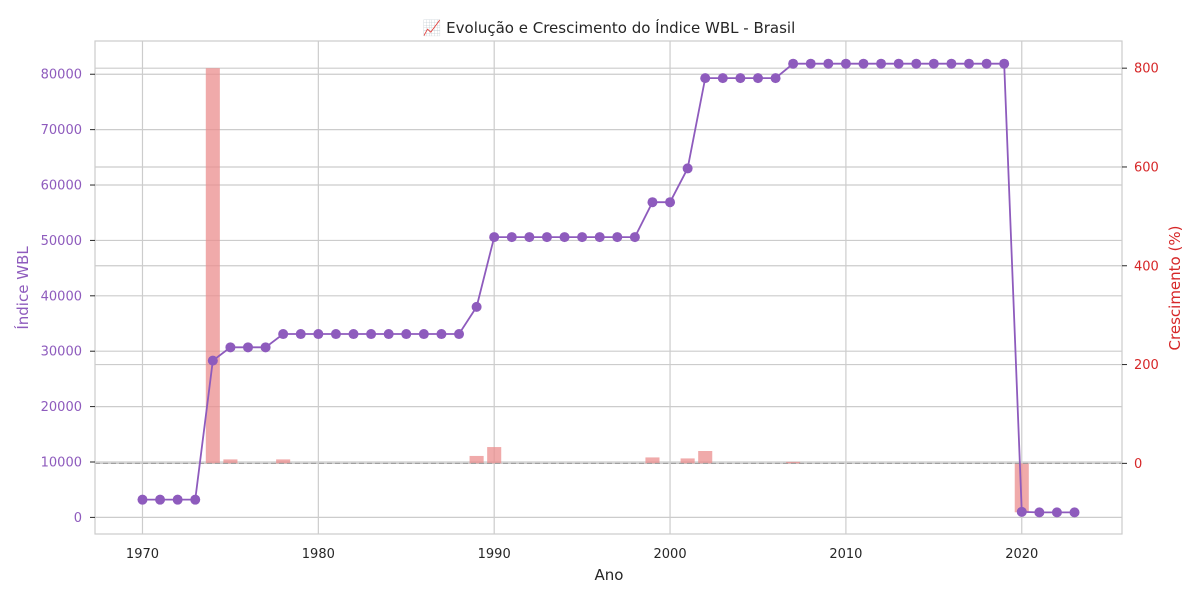 Image resolution: width=1200 pixels, height=600 pixels. Describe the element at coordinates (609, 575) in the screenshot. I see `x-axis-label: Ano` at that location.